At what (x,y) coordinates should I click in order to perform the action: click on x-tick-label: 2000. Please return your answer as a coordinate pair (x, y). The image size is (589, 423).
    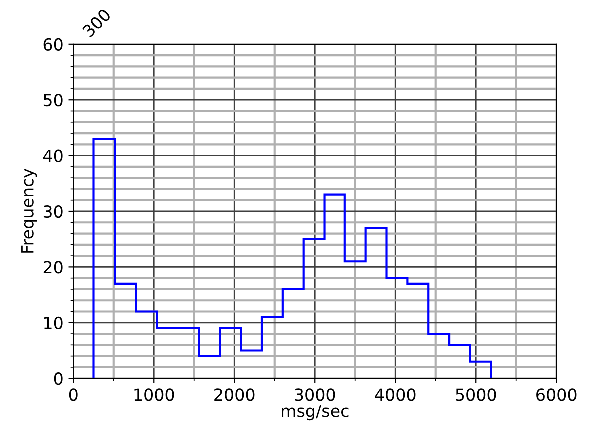
    Looking at the image, I should click on (234, 395).